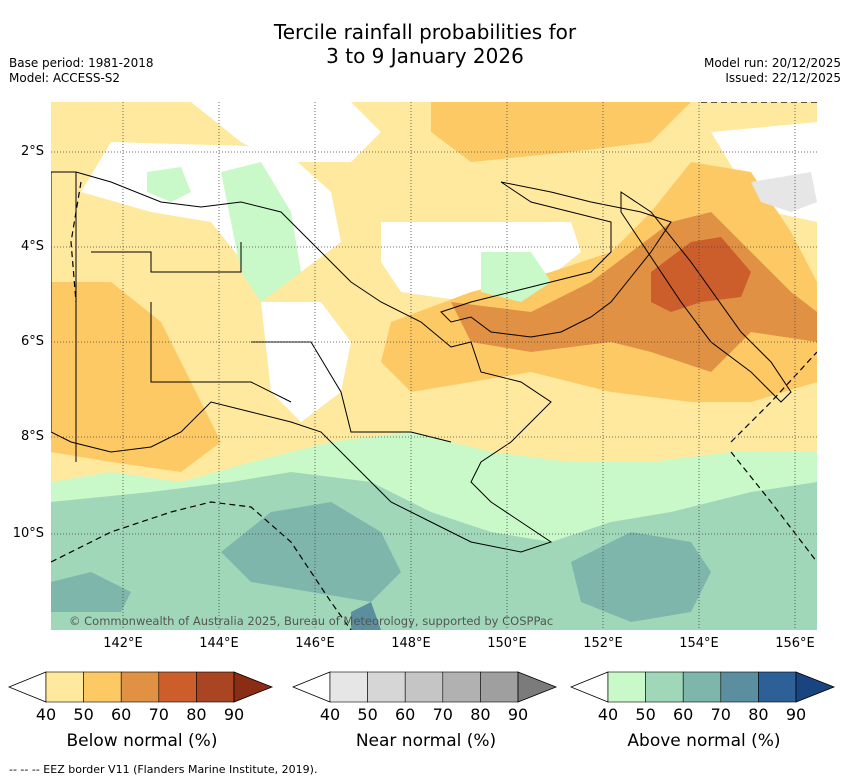  What do you see at coordinates (219, 643) in the screenshot?
I see `longitude-label: 144°E` at bounding box center [219, 643].